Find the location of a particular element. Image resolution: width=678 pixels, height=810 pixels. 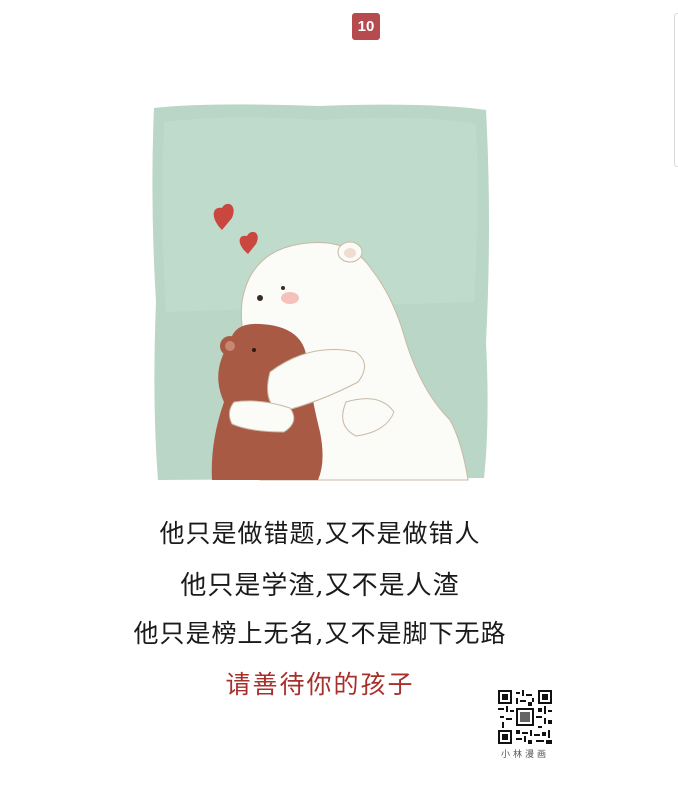

caption-line-3: 他只是榜上无名,又不是脚下无路 is located at coordinates (320, 633).